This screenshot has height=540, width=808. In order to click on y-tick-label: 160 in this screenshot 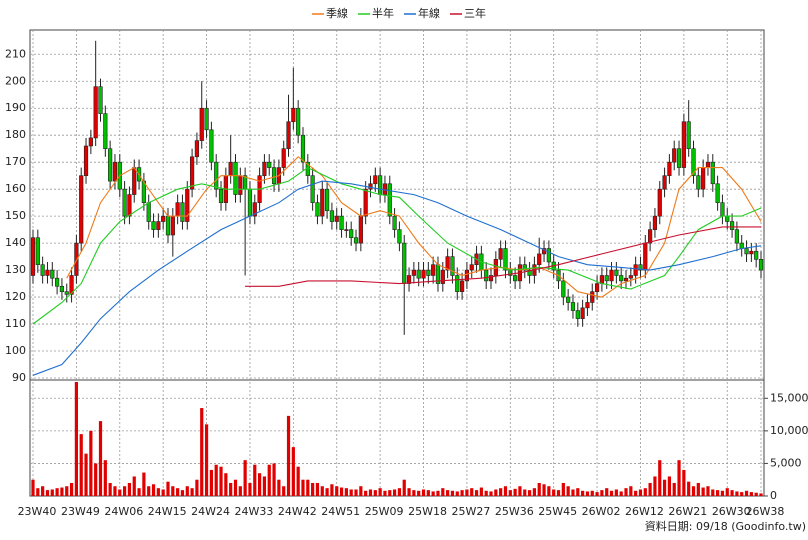, I will do `click(15, 188)`.